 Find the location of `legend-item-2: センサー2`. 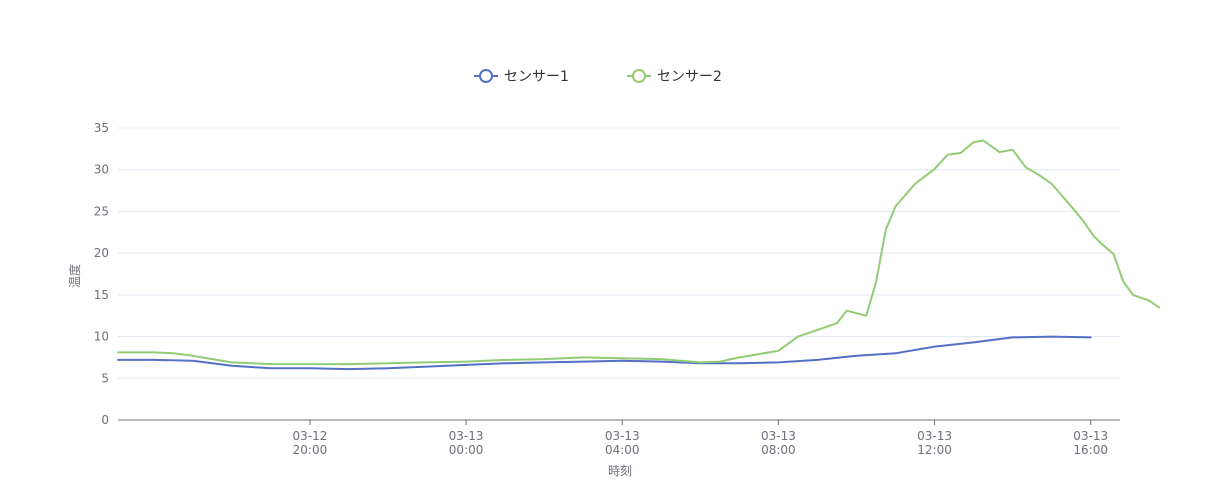

legend-item-2: センサー2 is located at coordinates (674, 77).